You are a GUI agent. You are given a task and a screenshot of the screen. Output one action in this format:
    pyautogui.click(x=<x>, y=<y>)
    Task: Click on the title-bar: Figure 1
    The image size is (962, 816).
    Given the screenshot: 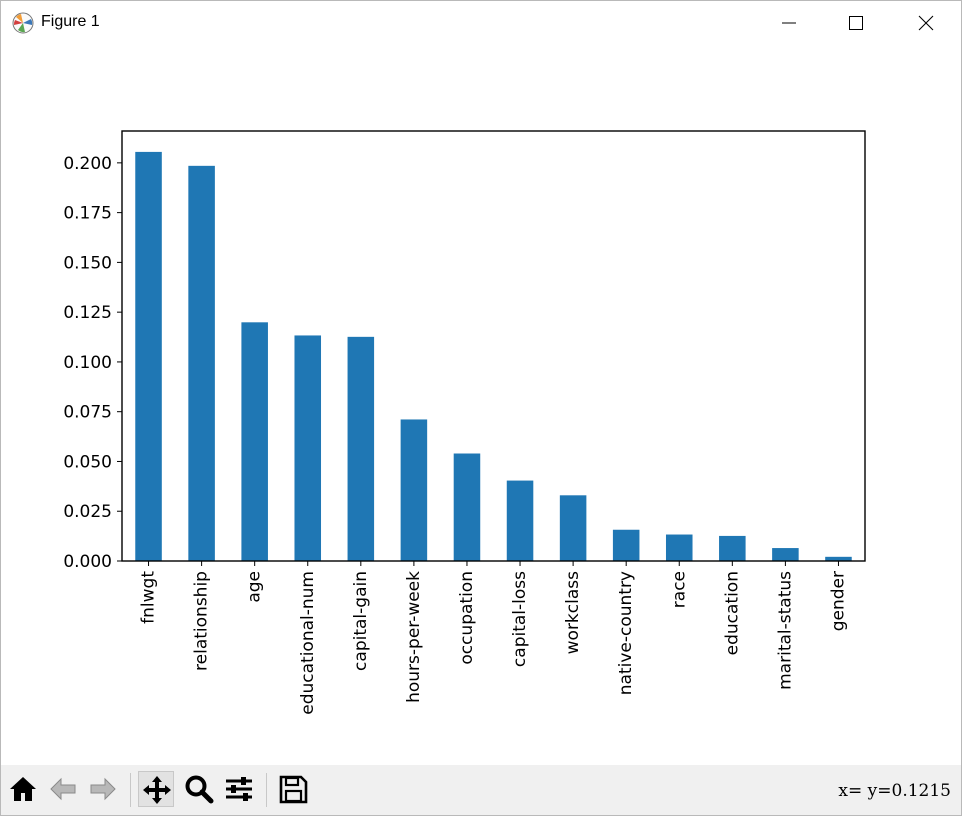 What is the action you would take?
    pyautogui.click(x=481, y=23)
    